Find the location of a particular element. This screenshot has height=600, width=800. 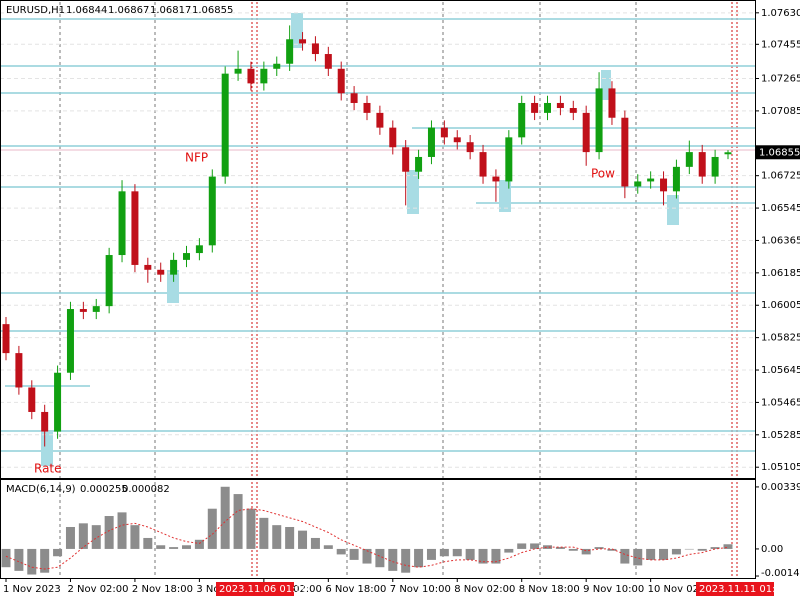

x-tick-label: 8 Nov 18:00 is located at coordinates (549, 589).